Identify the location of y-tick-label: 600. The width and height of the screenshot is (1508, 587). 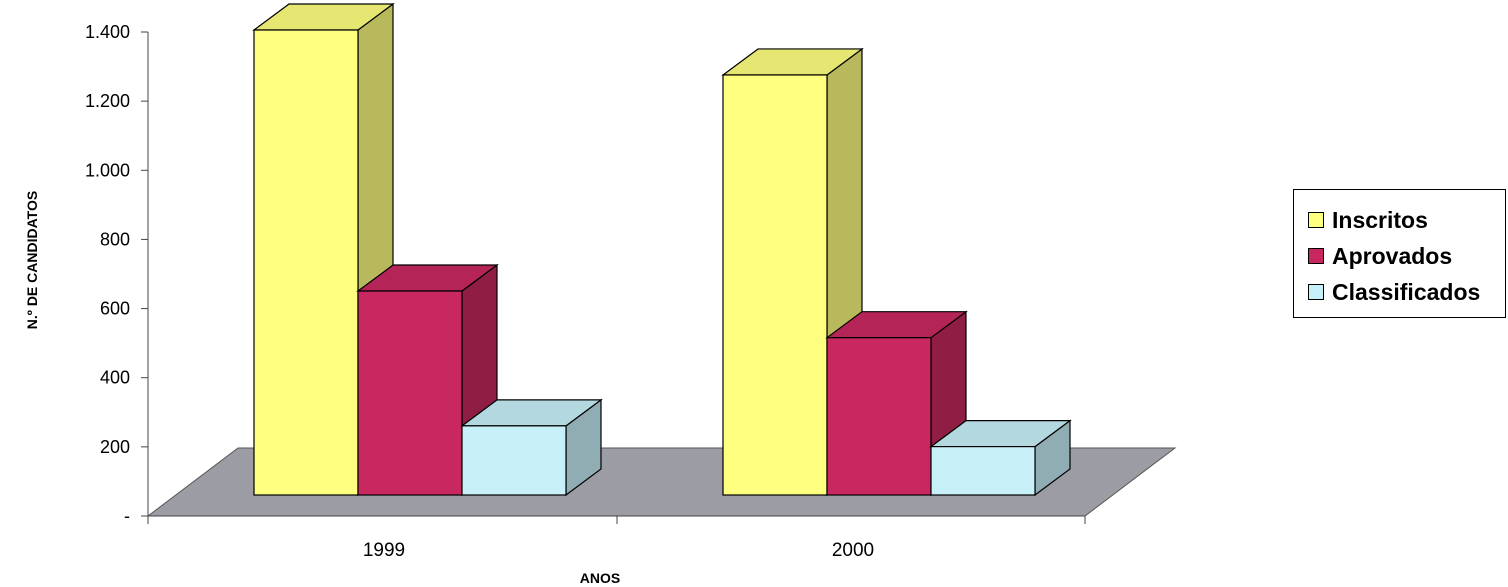
(115, 309).